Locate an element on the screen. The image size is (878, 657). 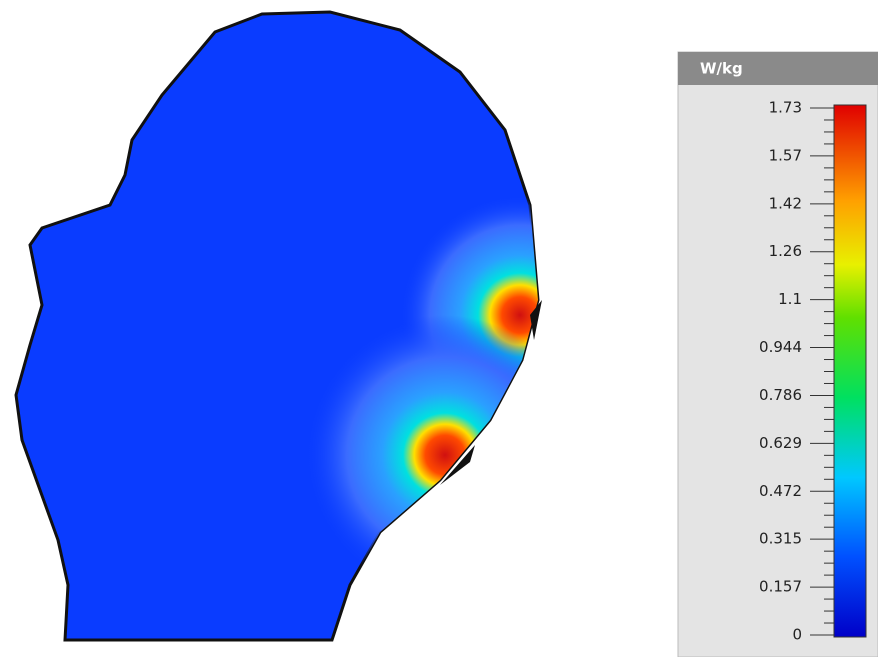
tick-label: 1.57 is located at coordinates (785, 155).